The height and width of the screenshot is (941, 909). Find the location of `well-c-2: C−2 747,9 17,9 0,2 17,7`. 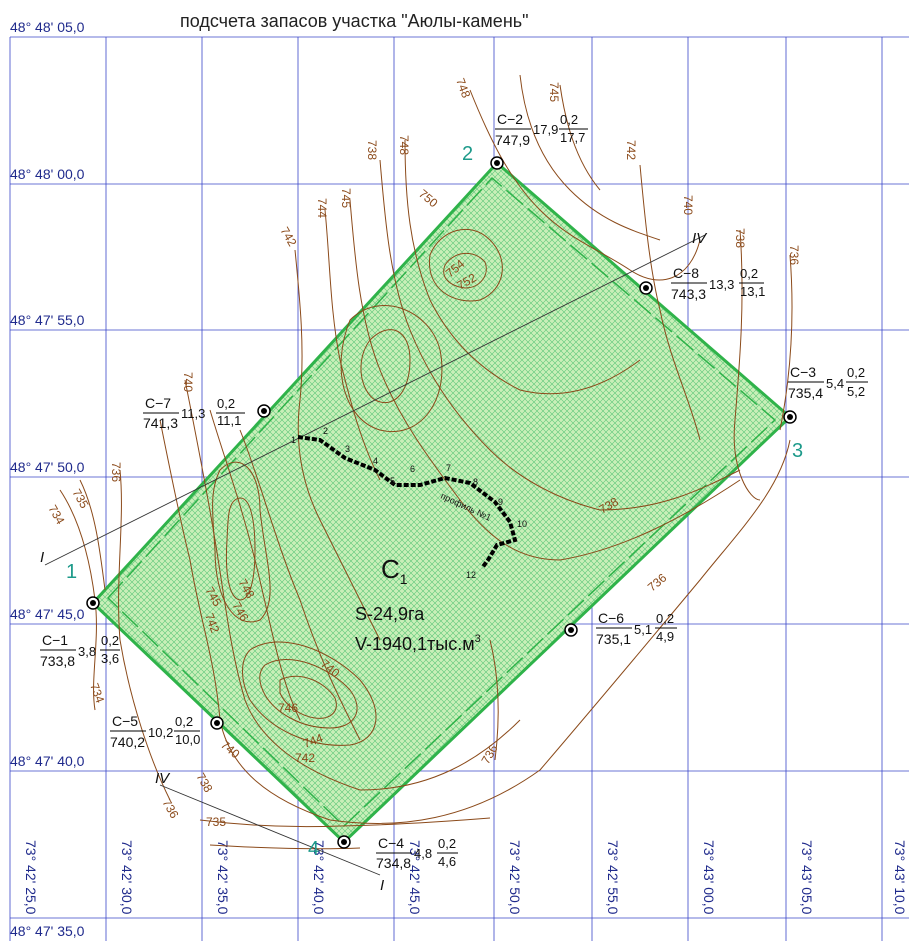

well-c-2: C−2 747,9 17,9 0,2 17,7 is located at coordinates (539, 140).